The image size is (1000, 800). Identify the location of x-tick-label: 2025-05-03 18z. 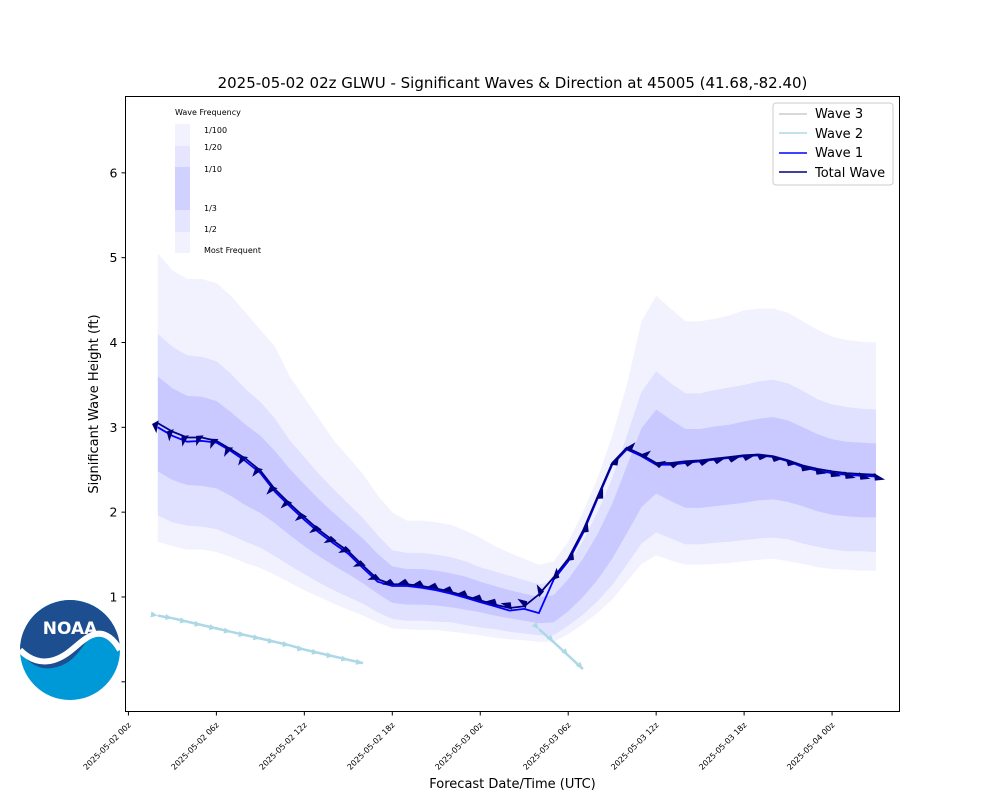
(722, 746).